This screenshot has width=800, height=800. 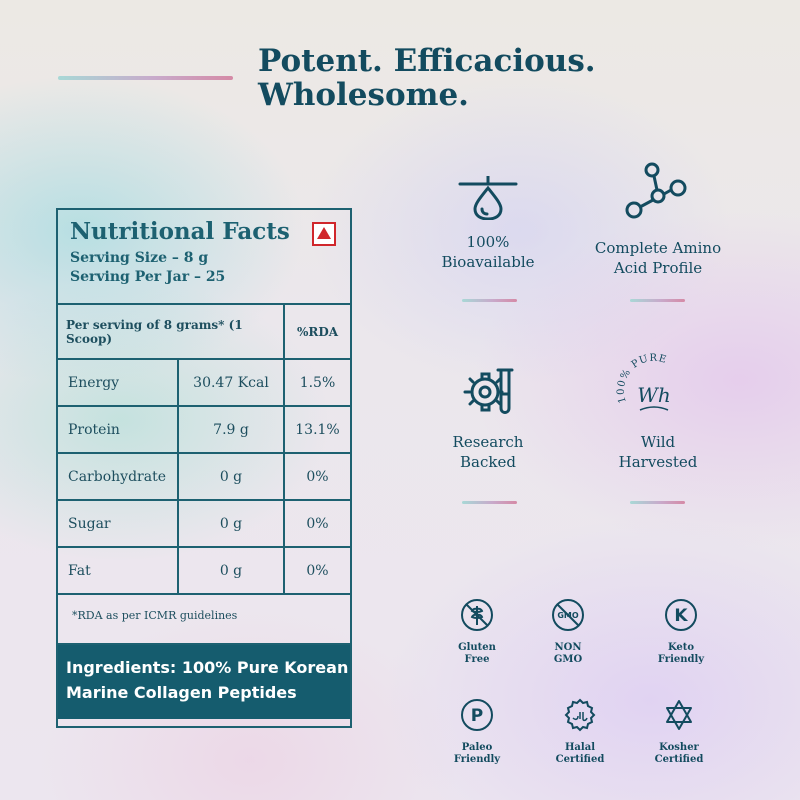 What do you see at coordinates (681, 632) in the screenshot?
I see `cert-keto-friendly: K Keto Friendly` at bounding box center [681, 632].